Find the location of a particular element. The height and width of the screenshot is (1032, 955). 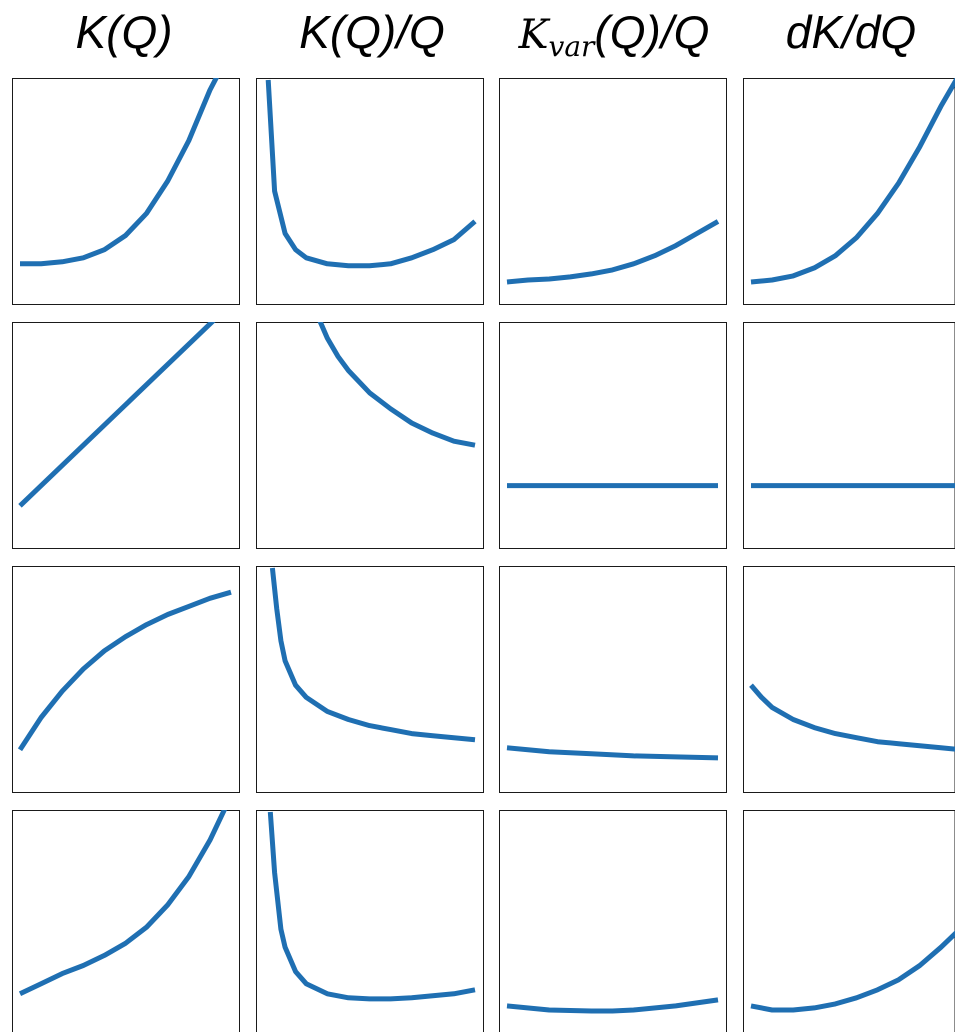

column-header-k-over-q: K(Q)/Q is located at coordinates (372, 32).